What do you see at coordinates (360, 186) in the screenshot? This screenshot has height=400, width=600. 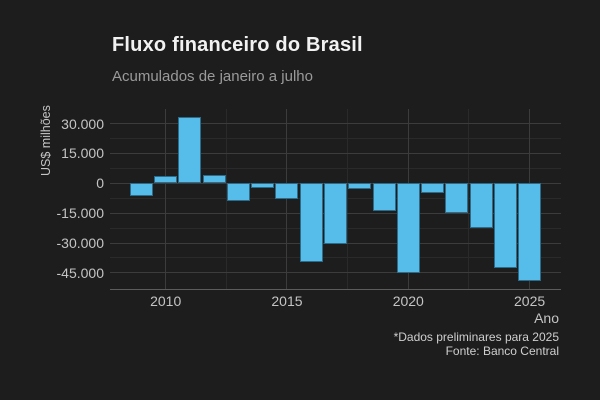 I see `bar-2018` at bounding box center [360, 186].